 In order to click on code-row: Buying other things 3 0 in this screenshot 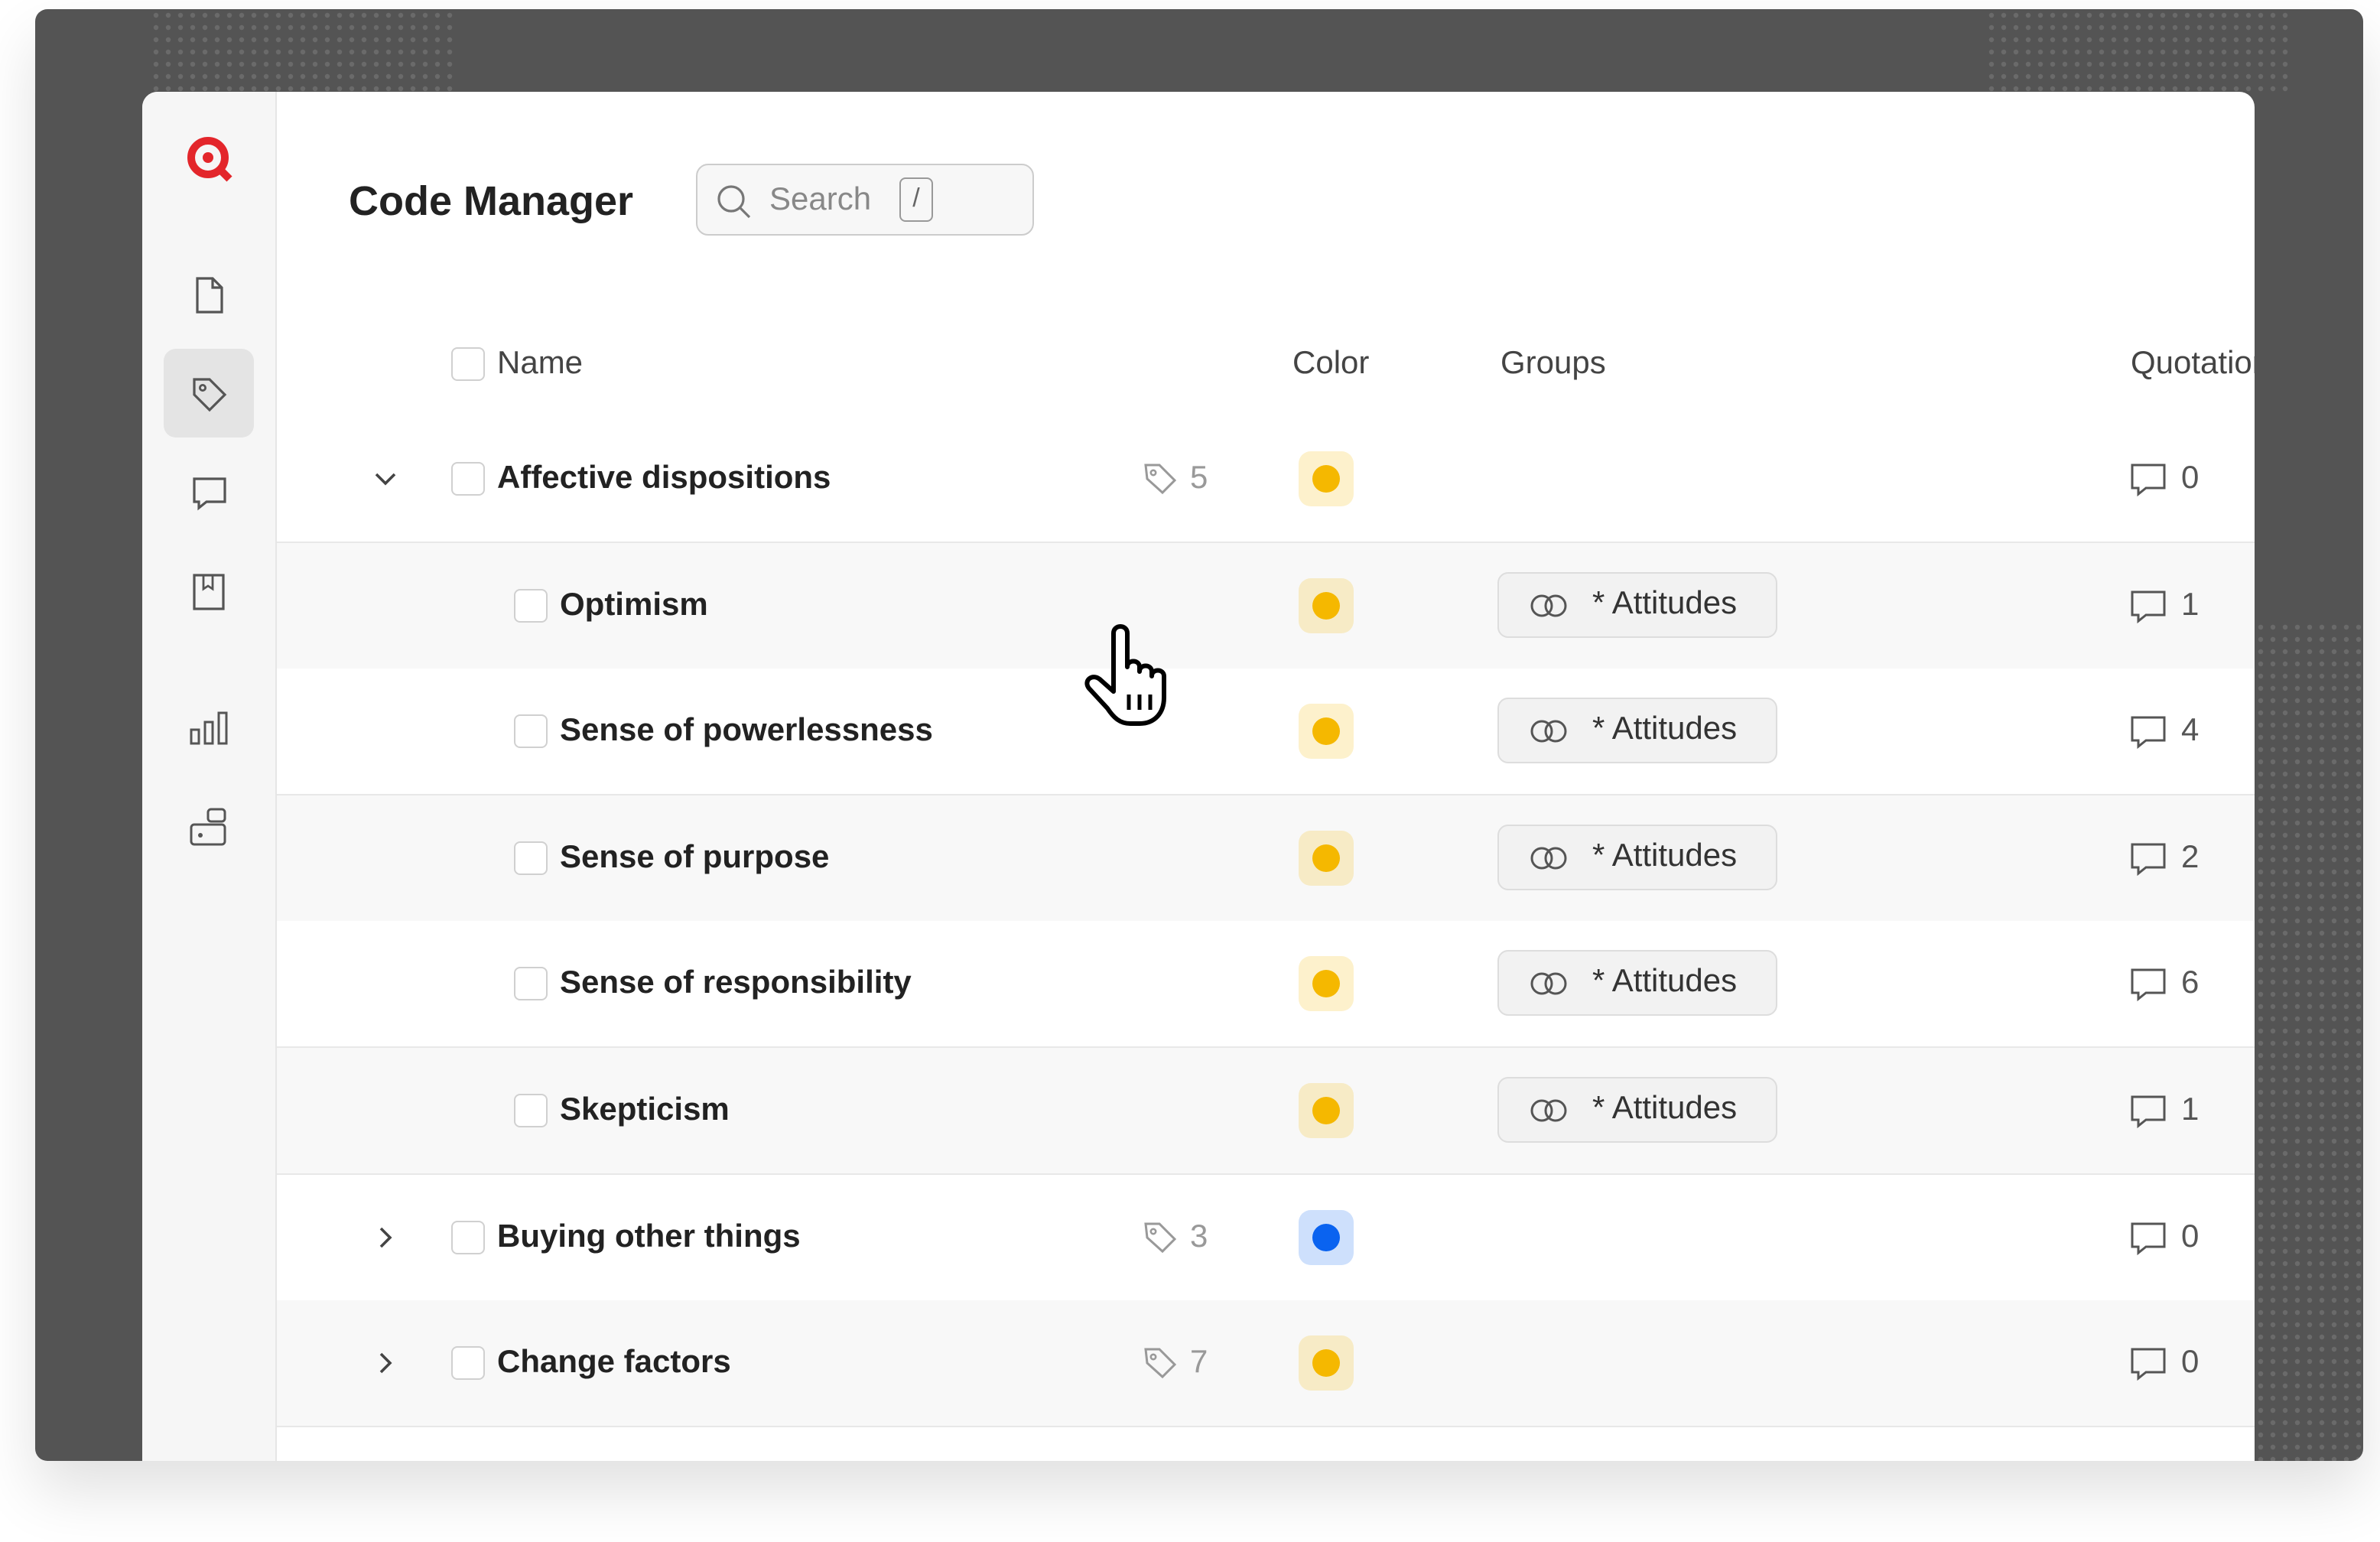, I will do `click(1266, 1238)`.